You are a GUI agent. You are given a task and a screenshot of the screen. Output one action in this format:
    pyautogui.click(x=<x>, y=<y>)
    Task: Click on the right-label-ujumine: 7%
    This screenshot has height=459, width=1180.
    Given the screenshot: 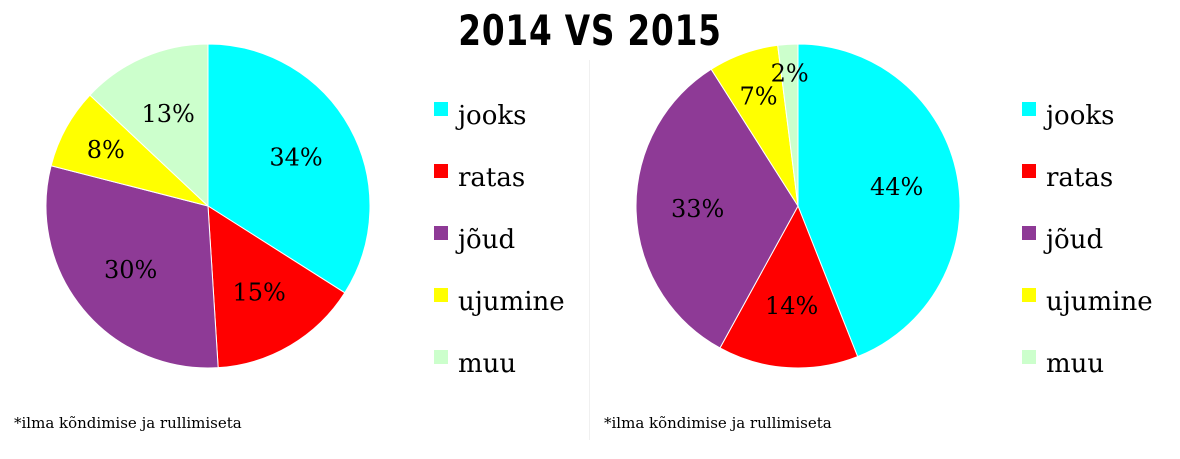 What is the action you would take?
    pyautogui.click(x=758, y=96)
    